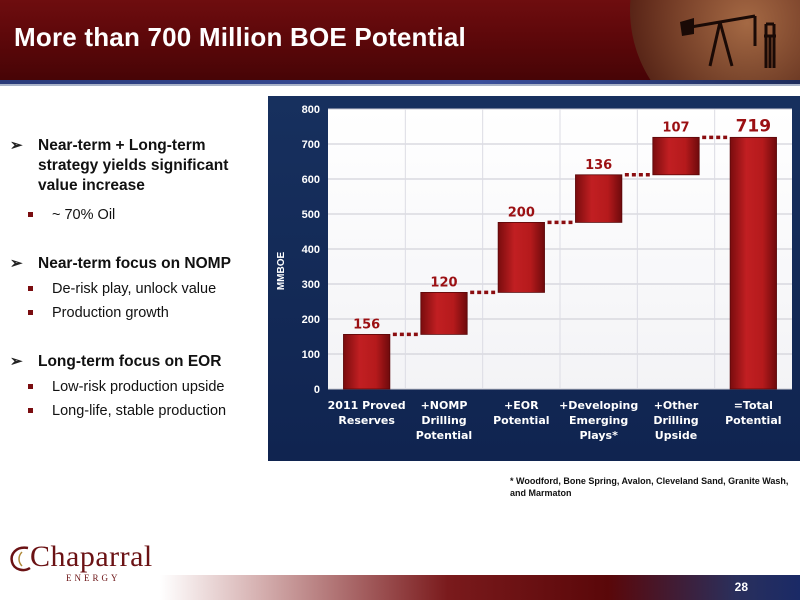  I want to click on y-tick-label: 0, so click(317, 390).